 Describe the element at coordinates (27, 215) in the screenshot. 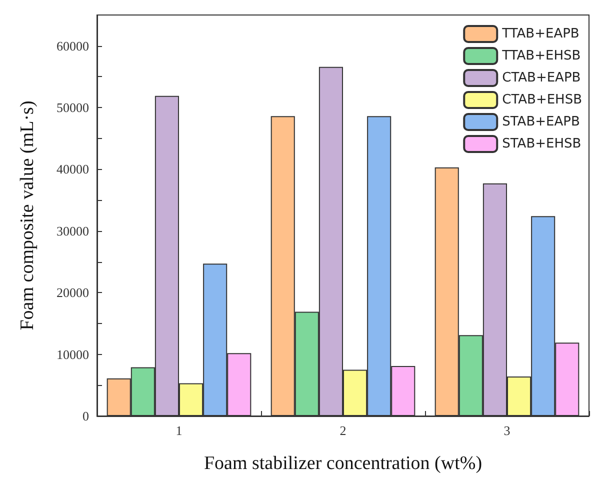

I see `y-axis-title: Foam composite value (mL·s)` at that location.